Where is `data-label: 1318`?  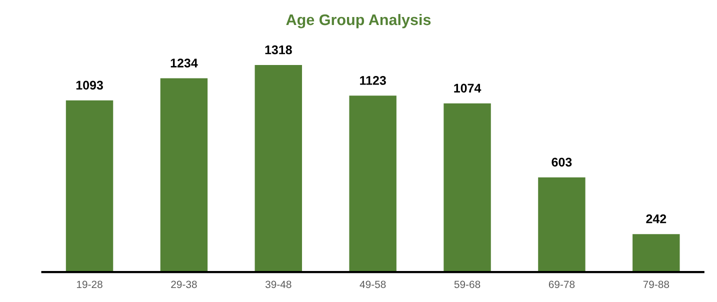 data-label: 1318 is located at coordinates (278, 49).